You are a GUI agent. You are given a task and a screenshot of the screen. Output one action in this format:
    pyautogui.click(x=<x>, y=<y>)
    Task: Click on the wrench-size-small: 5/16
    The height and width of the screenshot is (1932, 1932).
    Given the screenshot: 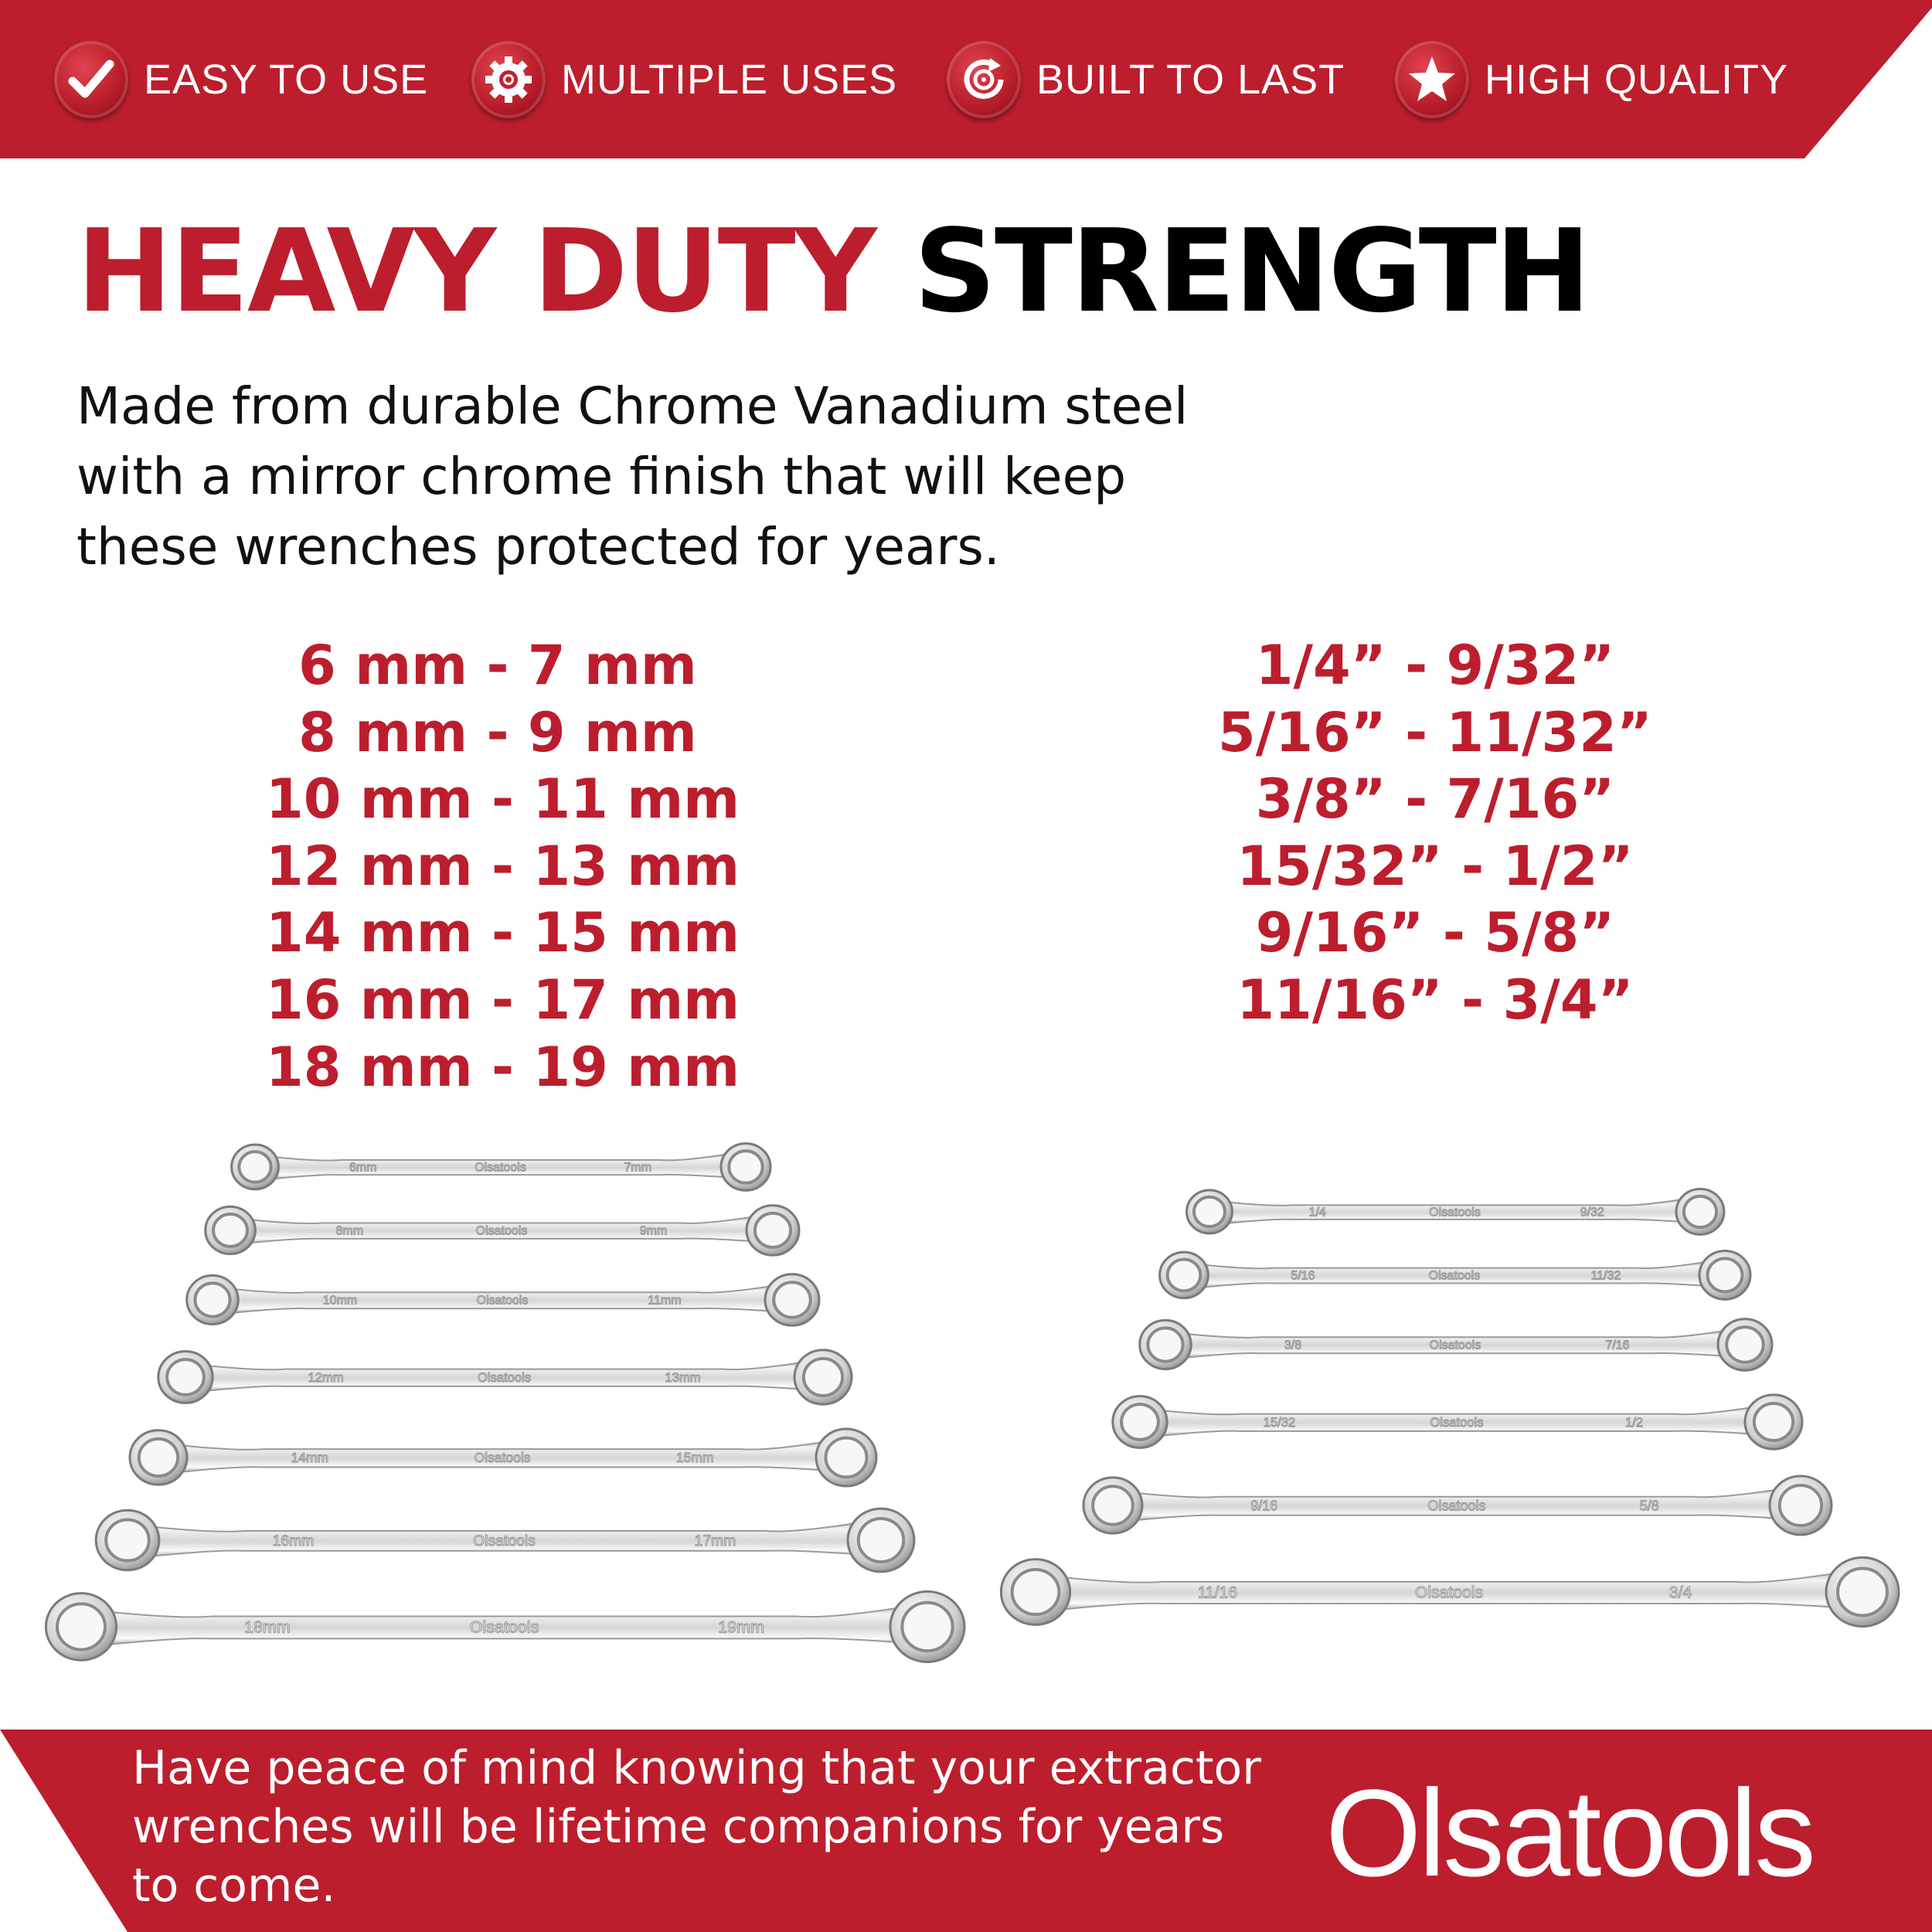 What is the action you would take?
    pyautogui.click(x=1303, y=1276)
    